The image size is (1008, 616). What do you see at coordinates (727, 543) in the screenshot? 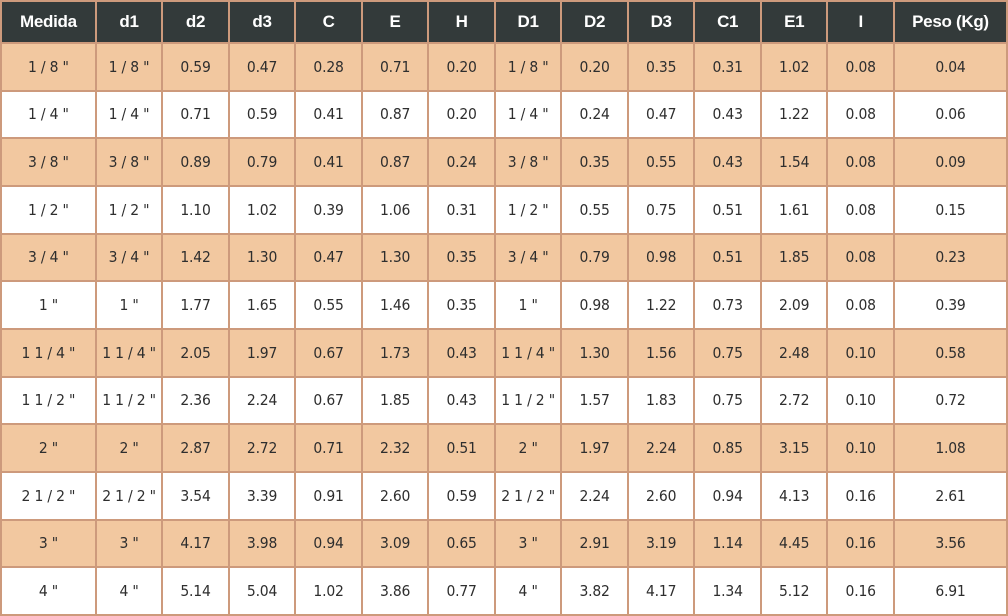
I see `table-cell: 1.14` at bounding box center [727, 543].